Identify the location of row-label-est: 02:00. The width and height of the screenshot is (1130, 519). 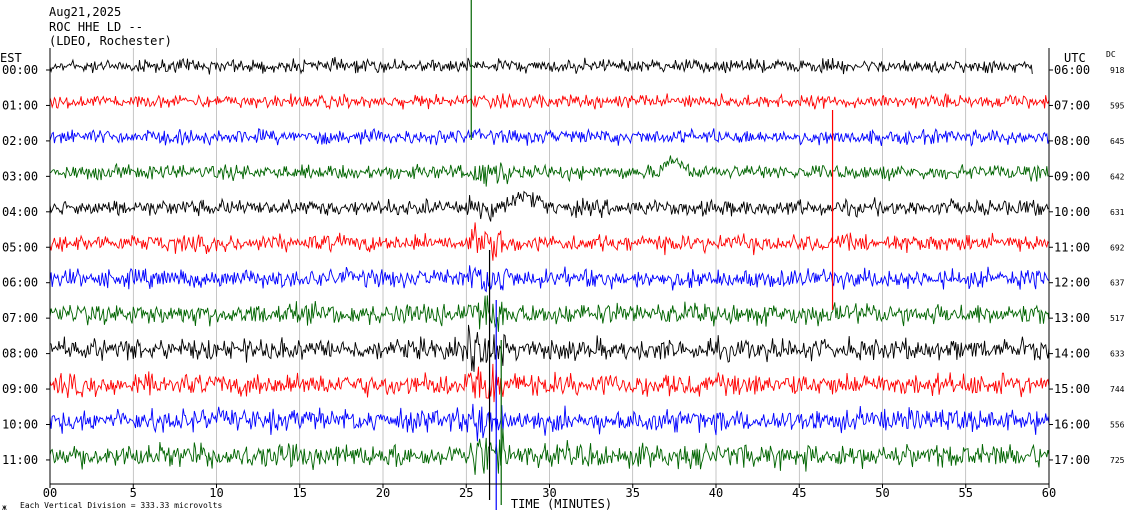
(20, 141).